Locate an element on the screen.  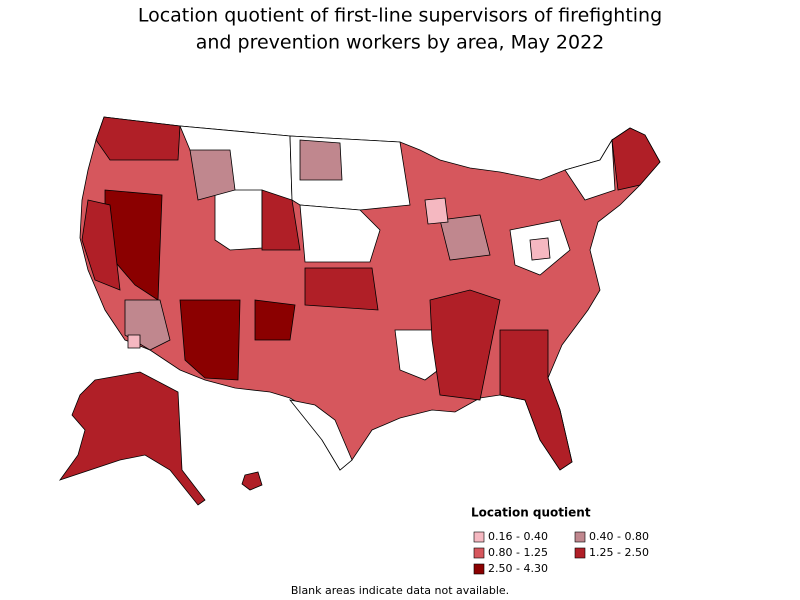
region-hawaii is located at coordinates (252, 481).